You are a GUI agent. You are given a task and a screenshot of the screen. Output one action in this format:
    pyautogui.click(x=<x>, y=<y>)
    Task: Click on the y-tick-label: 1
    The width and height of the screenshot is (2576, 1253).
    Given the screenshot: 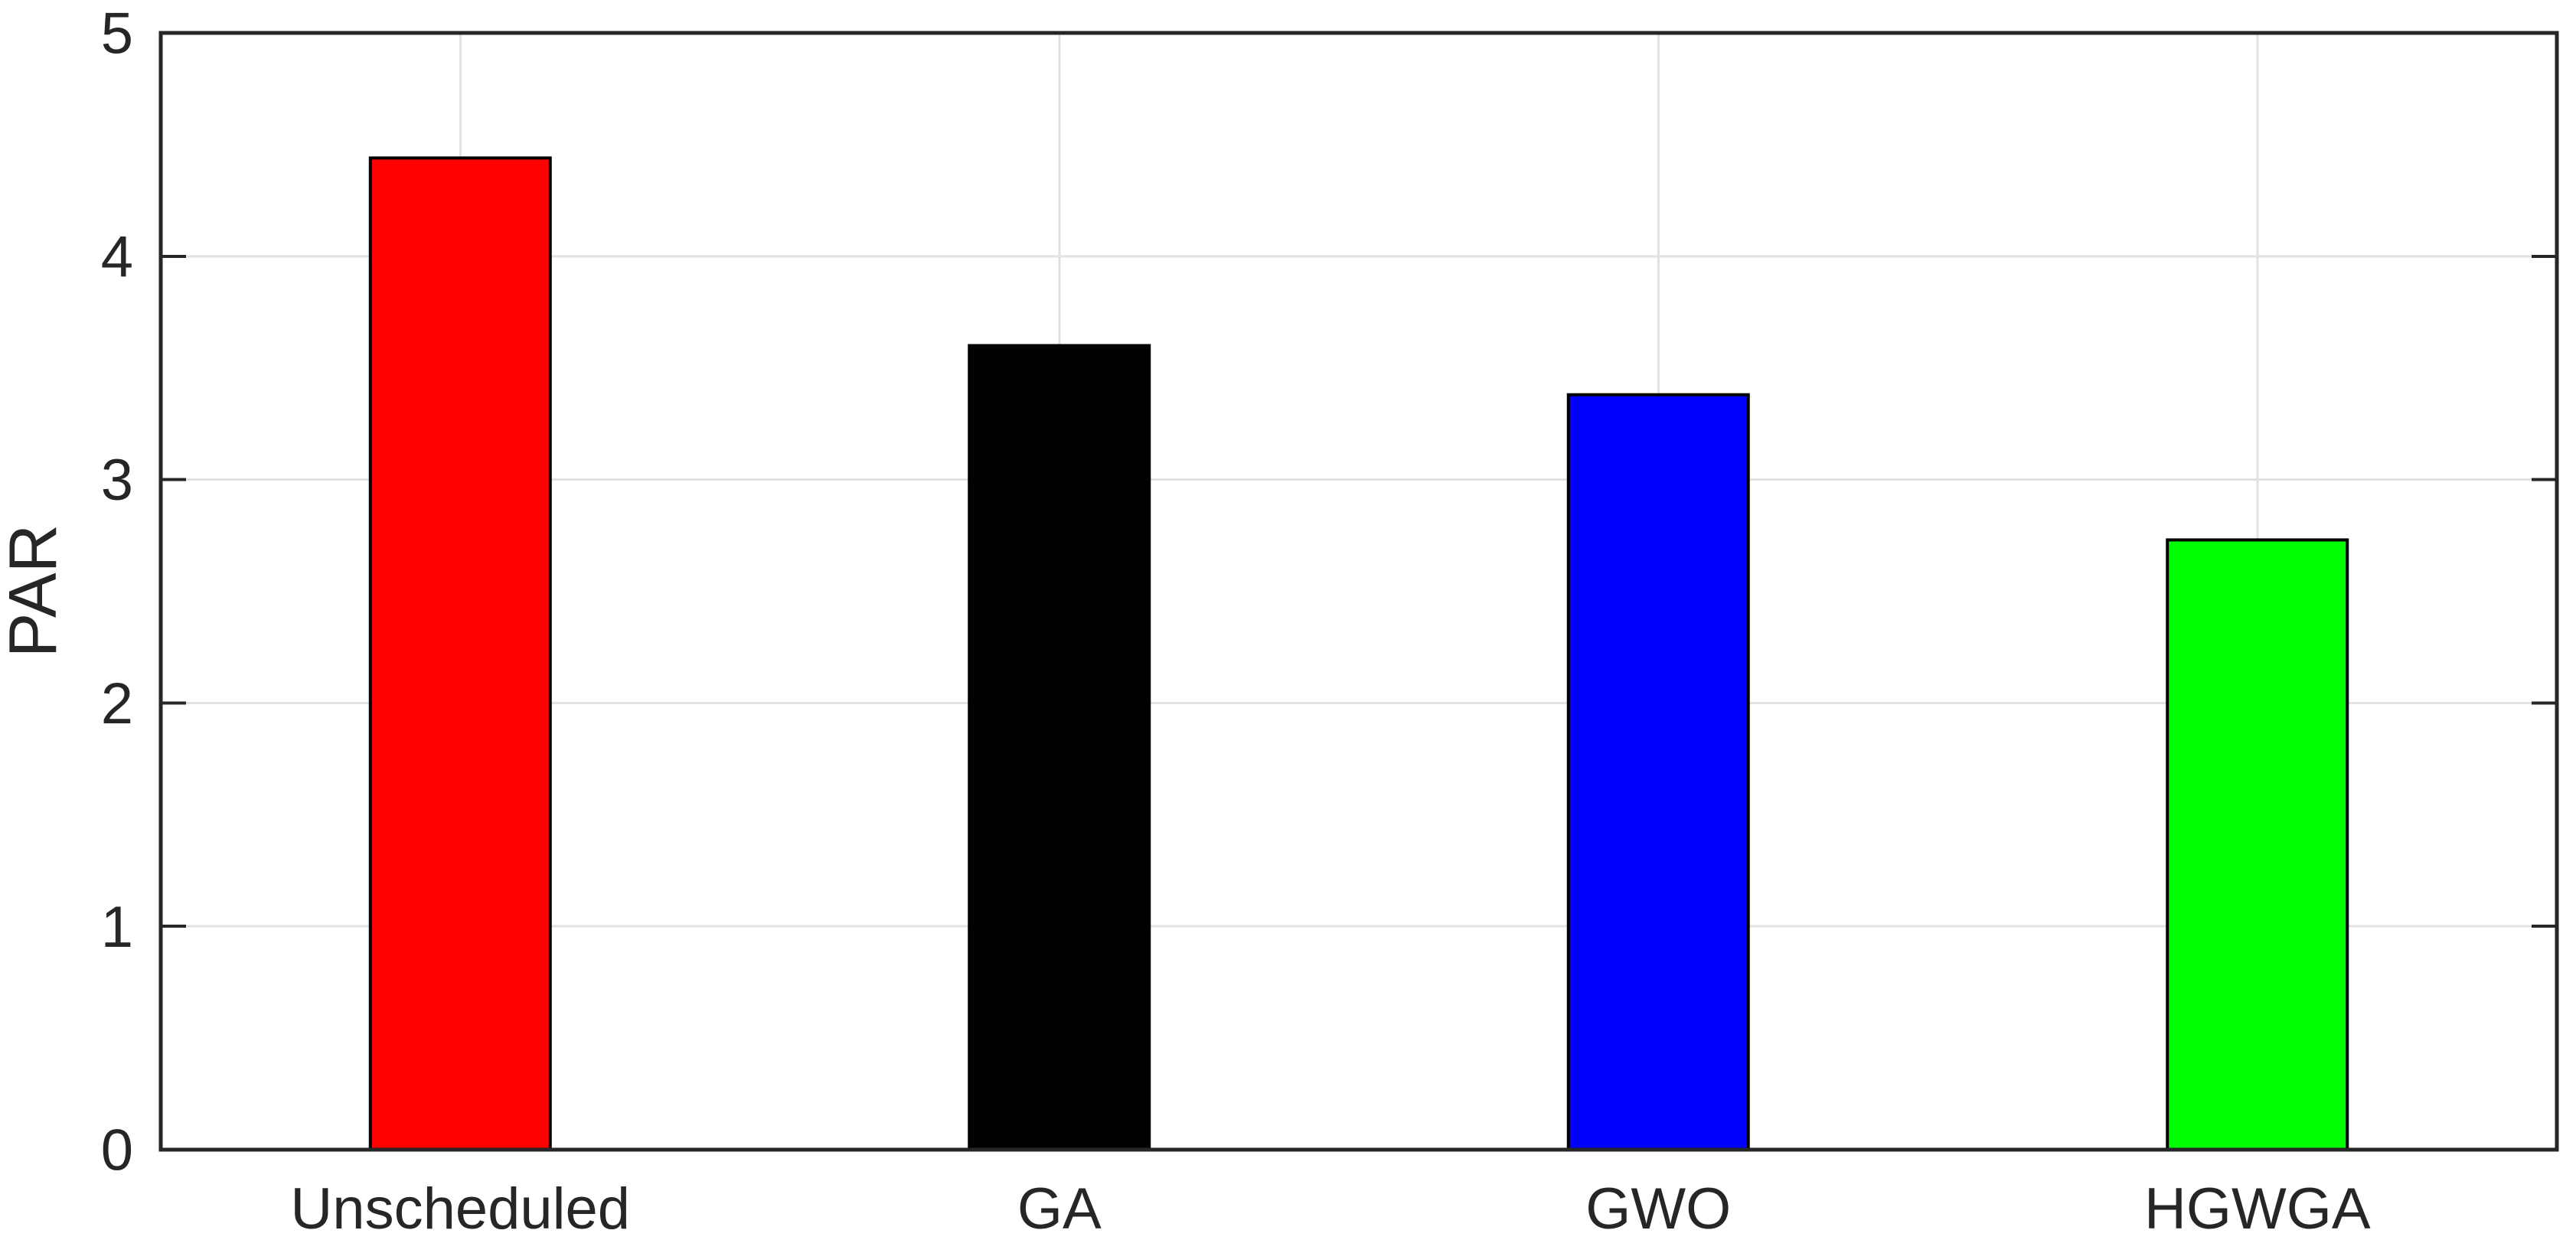 What is the action you would take?
    pyautogui.click(x=117, y=928)
    